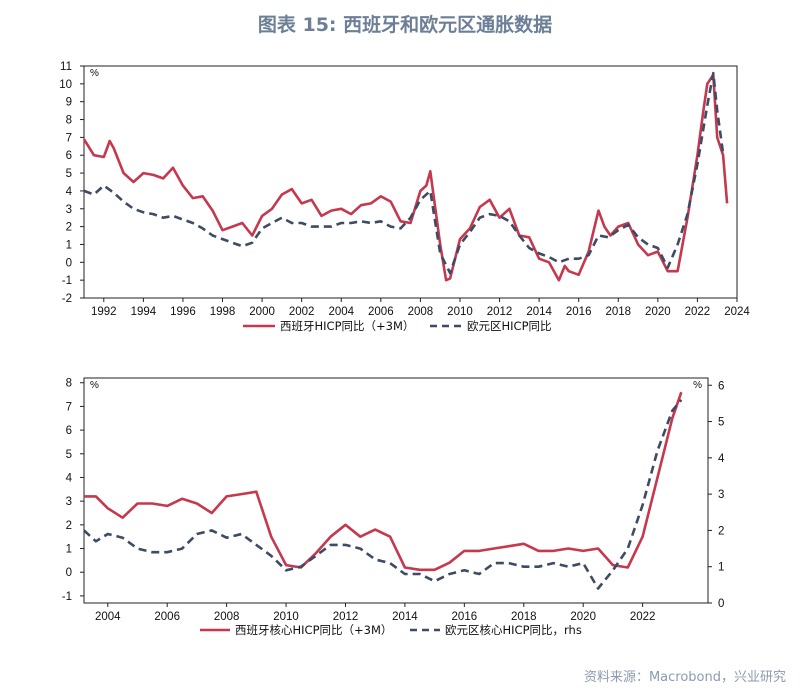 The height and width of the screenshot is (696, 810). What do you see at coordinates (183, 312) in the screenshot?
I see `x-tick-label: 1996` at bounding box center [183, 312].